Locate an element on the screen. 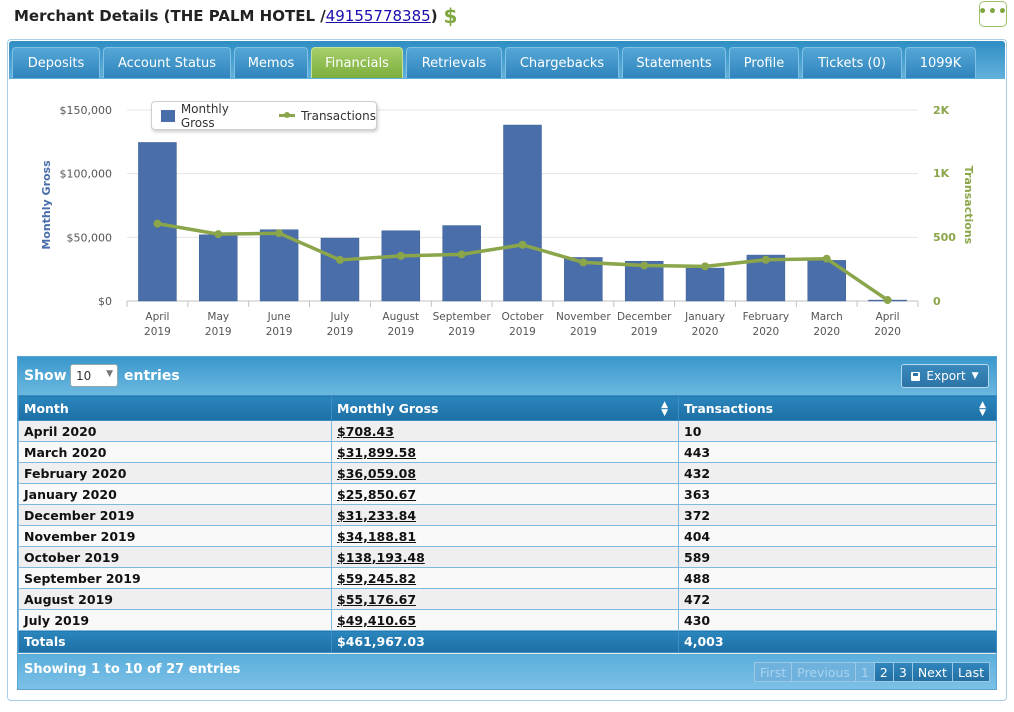 This screenshot has height=712, width=1014. cell-monthly-gross: $36,059.08 is located at coordinates (505, 473).